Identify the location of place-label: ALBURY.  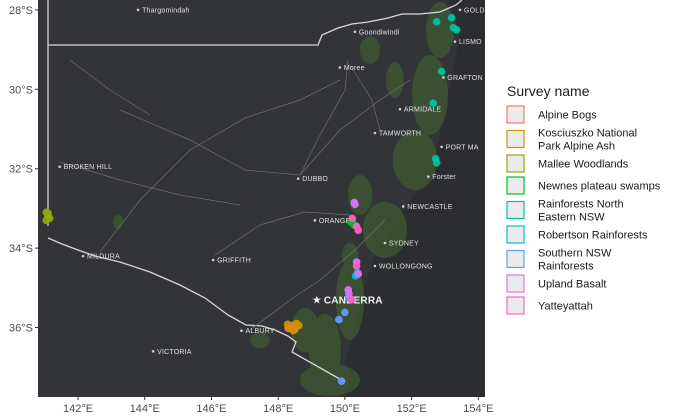
(259, 331).